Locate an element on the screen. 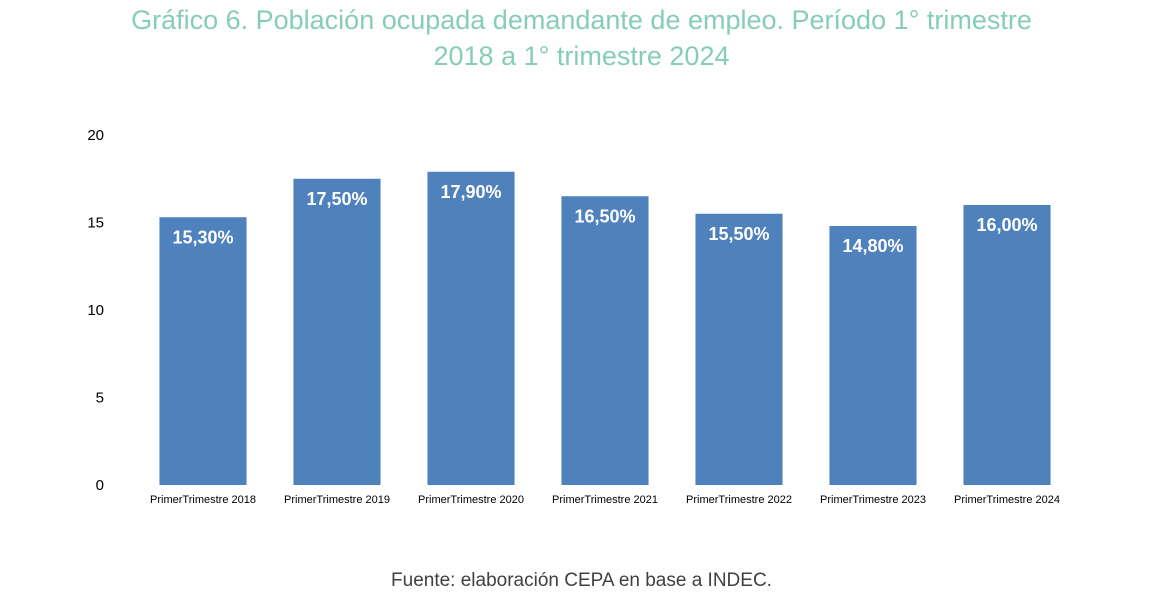 The width and height of the screenshot is (1163, 606). bar-data-label: 17,50% is located at coordinates (336, 199).